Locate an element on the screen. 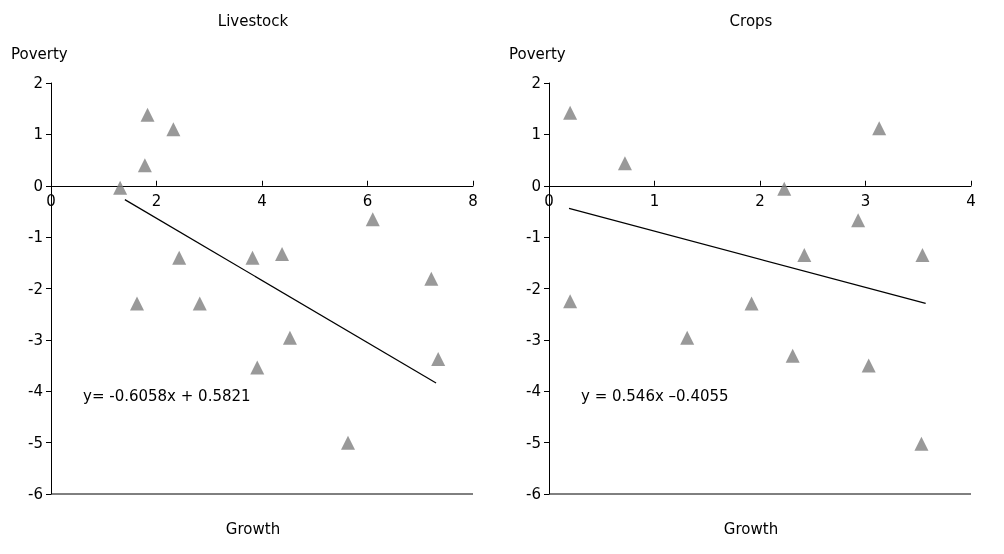 The height and width of the screenshot is (554, 1004). annotation: y = 0.546x –0.4055 is located at coordinates (655, 395).